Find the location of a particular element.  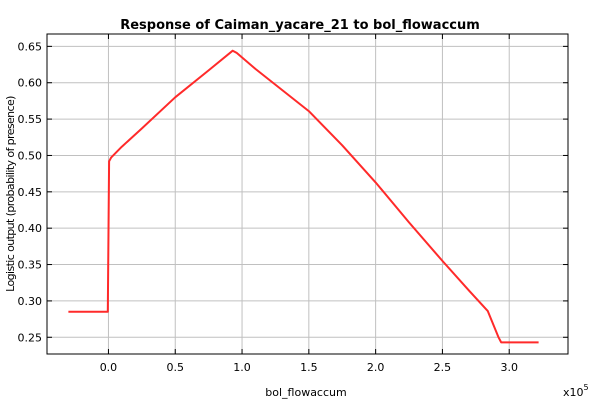

x-axis-label: bol_flowaccum is located at coordinates (305, 392).